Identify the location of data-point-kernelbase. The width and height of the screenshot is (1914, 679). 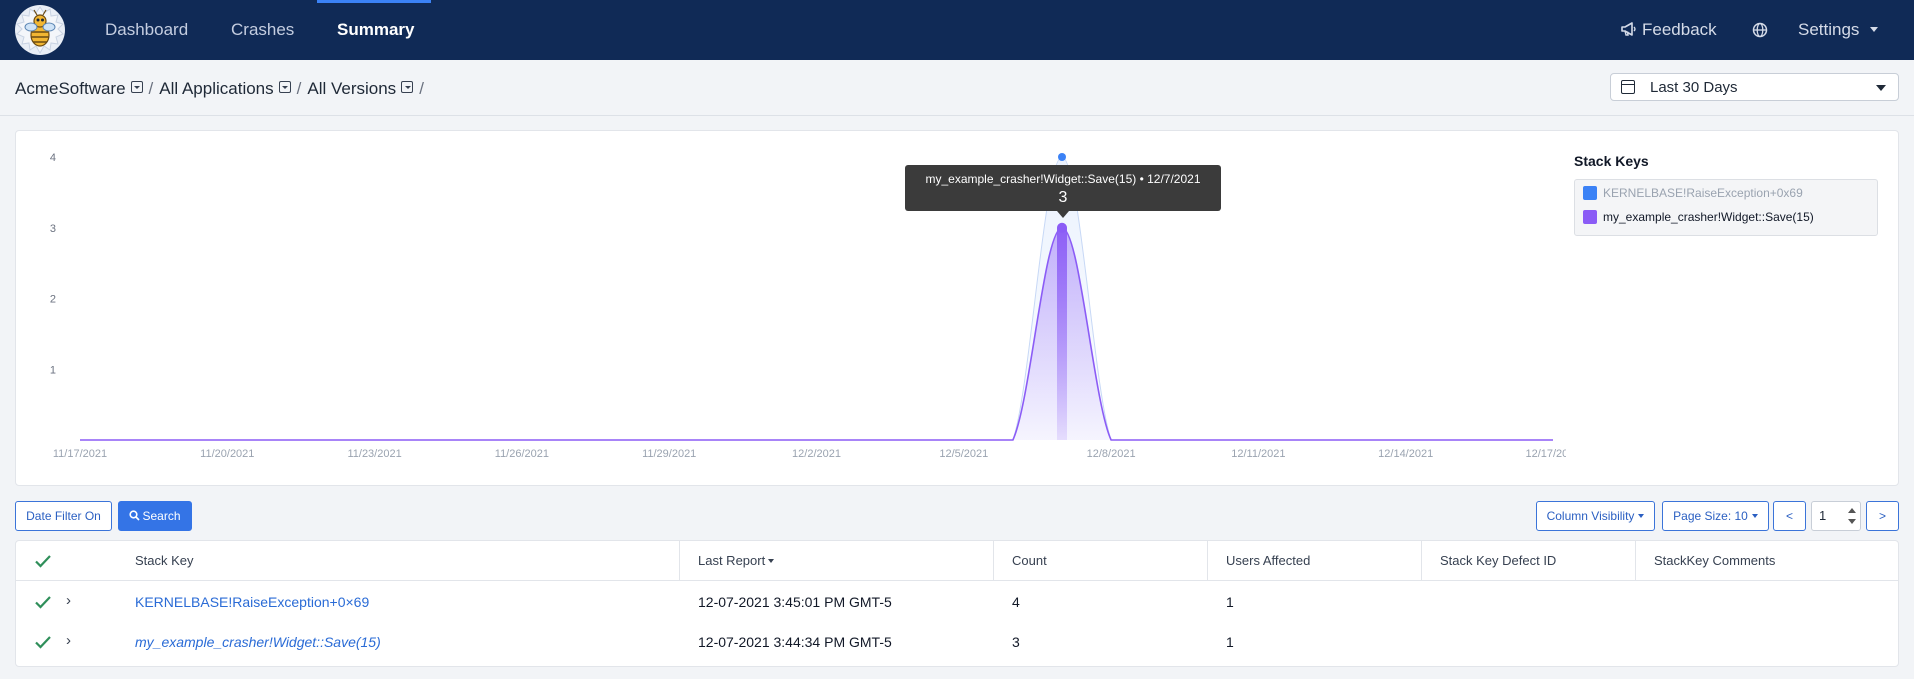
(1062, 157).